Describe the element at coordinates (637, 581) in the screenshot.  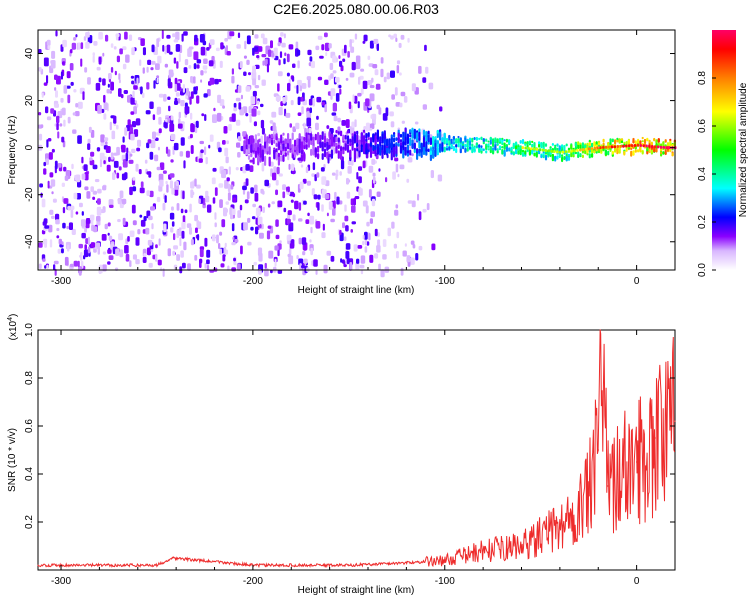
I see `x-tick-label: 0` at that location.